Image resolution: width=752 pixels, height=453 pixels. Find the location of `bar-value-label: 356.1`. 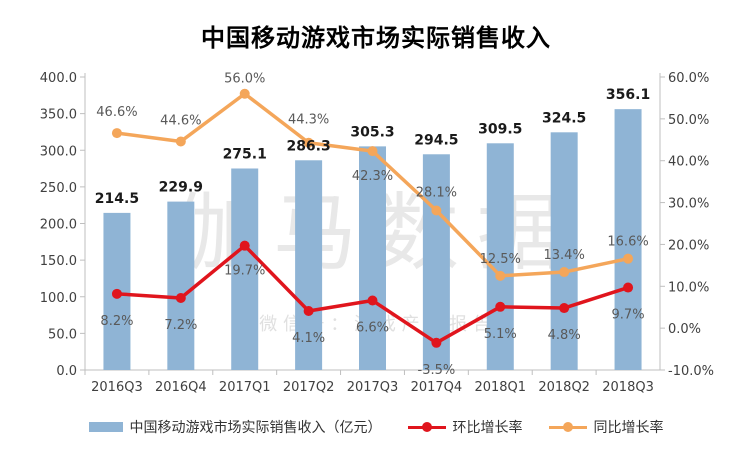

bar-value-label: 356.1 is located at coordinates (628, 95).